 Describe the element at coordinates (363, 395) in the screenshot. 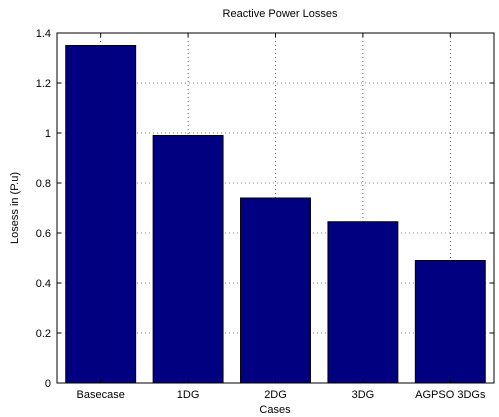

I see `x-tick-label: 3DG` at that location.